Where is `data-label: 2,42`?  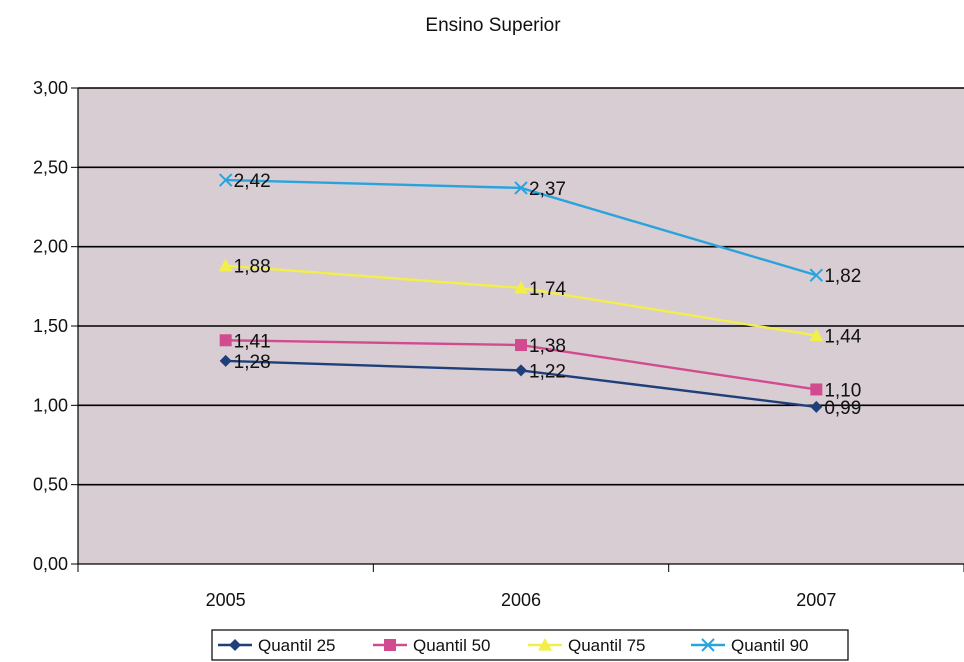 data-label: 2,42 is located at coordinates (252, 181).